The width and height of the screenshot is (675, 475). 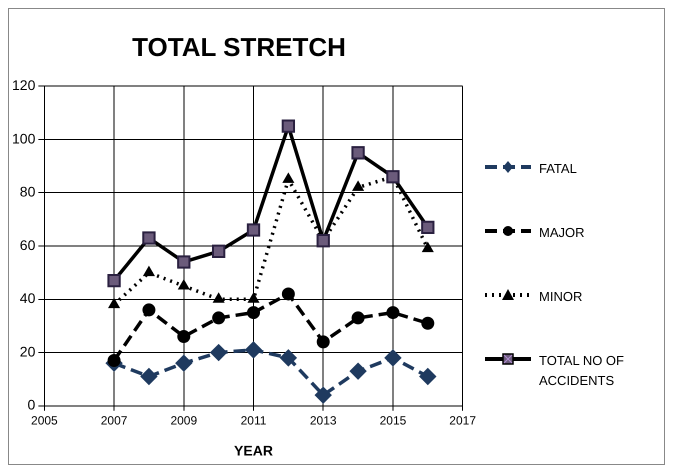 What do you see at coordinates (561, 297) in the screenshot?
I see `legend-label: MINOR` at bounding box center [561, 297].